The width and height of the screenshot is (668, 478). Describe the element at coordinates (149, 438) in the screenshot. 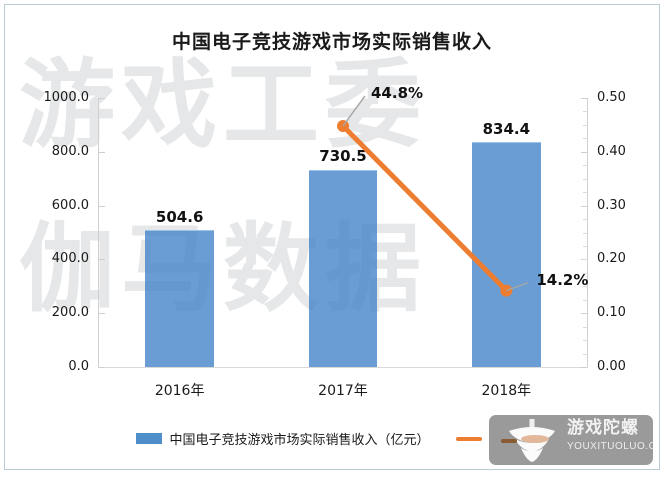

I see `legend-bar-swatch-icon` at that location.